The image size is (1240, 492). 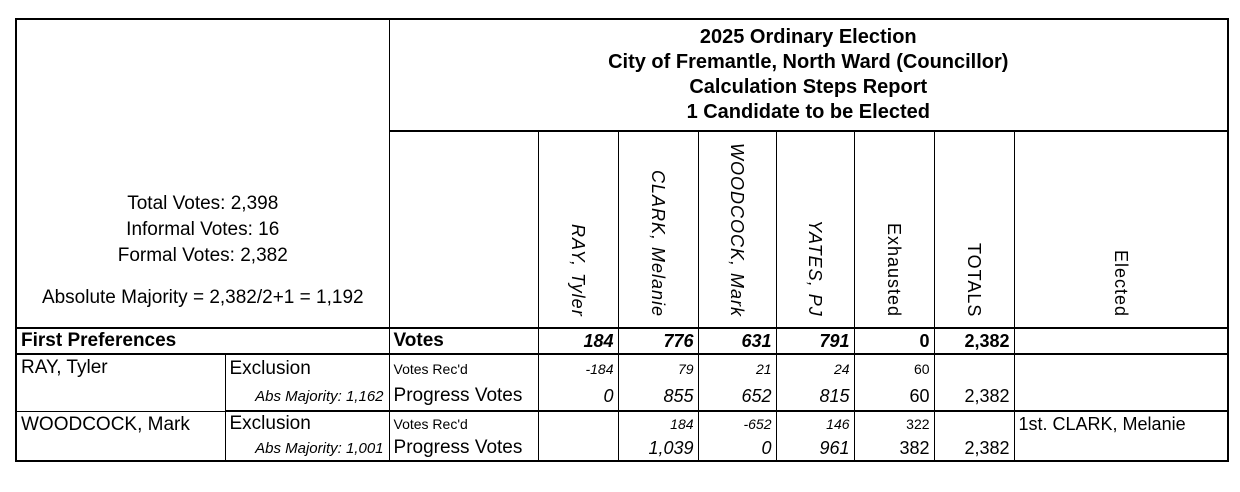 What do you see at coordinates (307, 397) in the screenshot?
I see `step-abs-majority: Abs Majority: 1,162` at bounding box center [307, 397].